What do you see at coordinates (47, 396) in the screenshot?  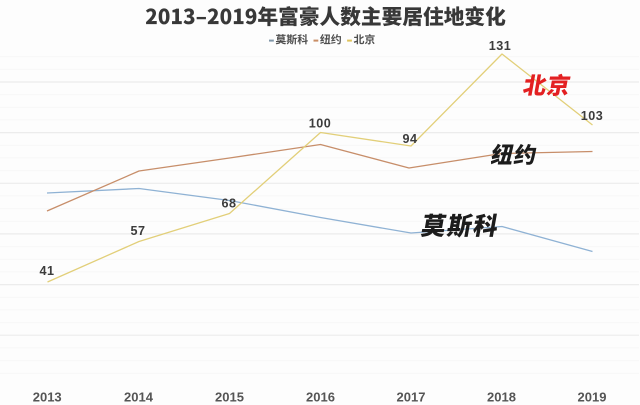 I see `svg-text: 2013` at bounding box center [47, 396].